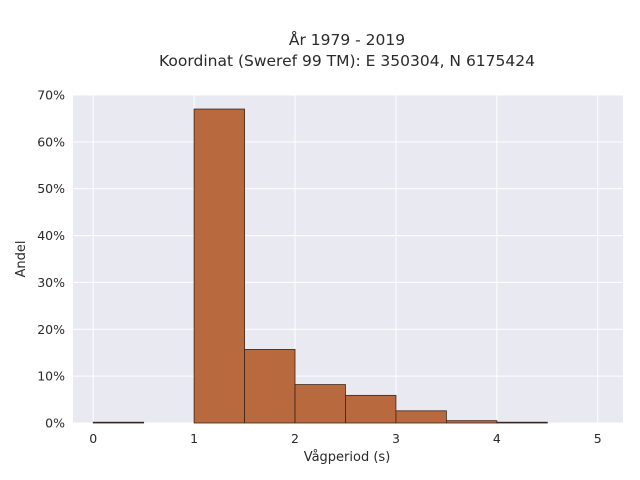 This screenshot has width=640, height=480. What do you see at coordinates (51, 95) in the screenshot?
I see `y-tick-label: 70%` at bounding box center [51, 95].